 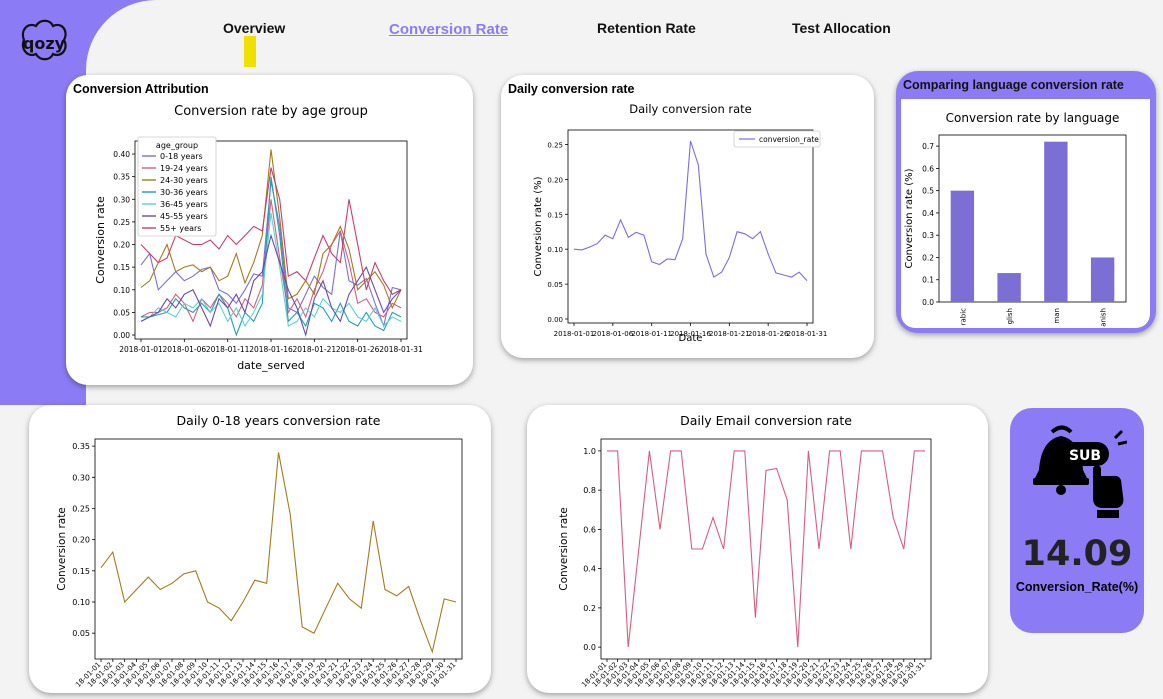 What do you see at coordinates (690, 109) in the screenshot?
I see `chart-title: Daily conversion rate` at bounding box center [690, 109].